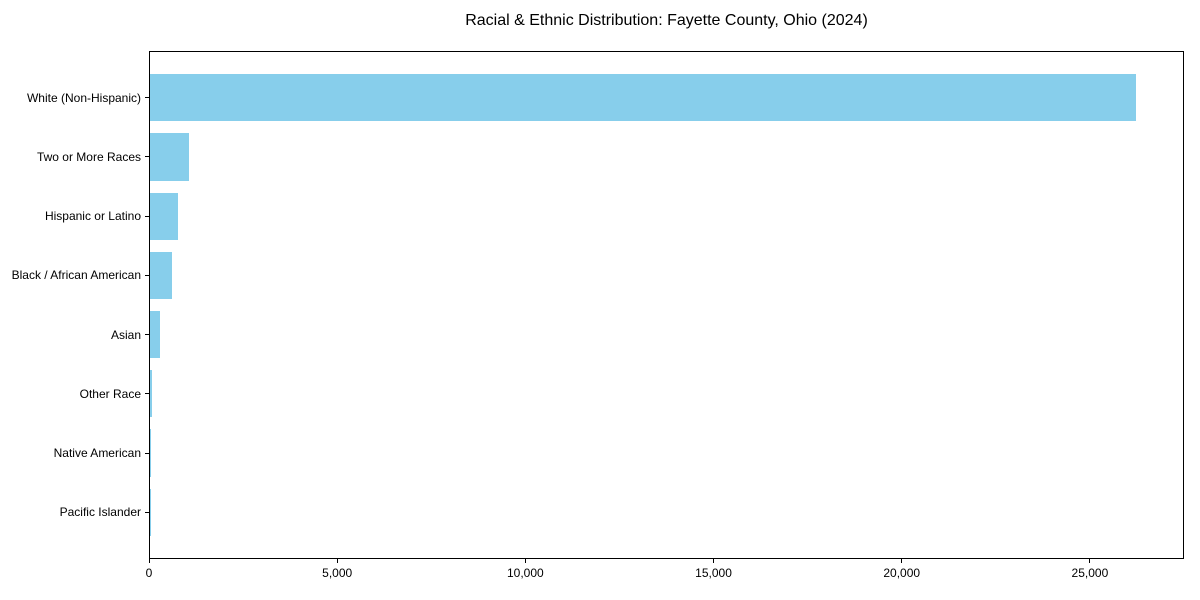 The image size is (1200, 600). Describe the element at coordinates (902, 573) in the screenshot. I see `x-label-20000: 20,000` at that location.